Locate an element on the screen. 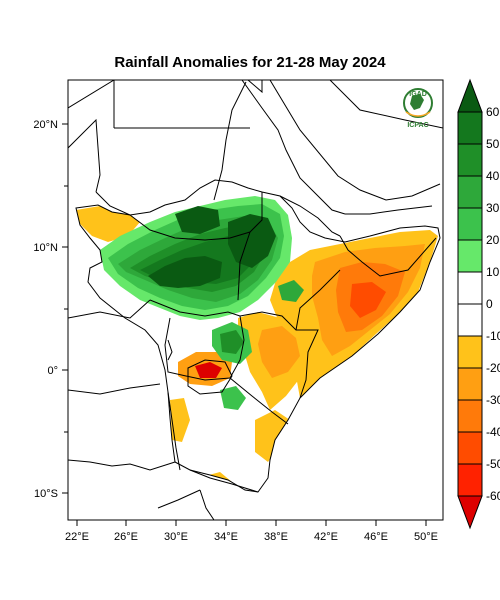  lat-tick-label: 10°S is located at coordinates (46, 494).